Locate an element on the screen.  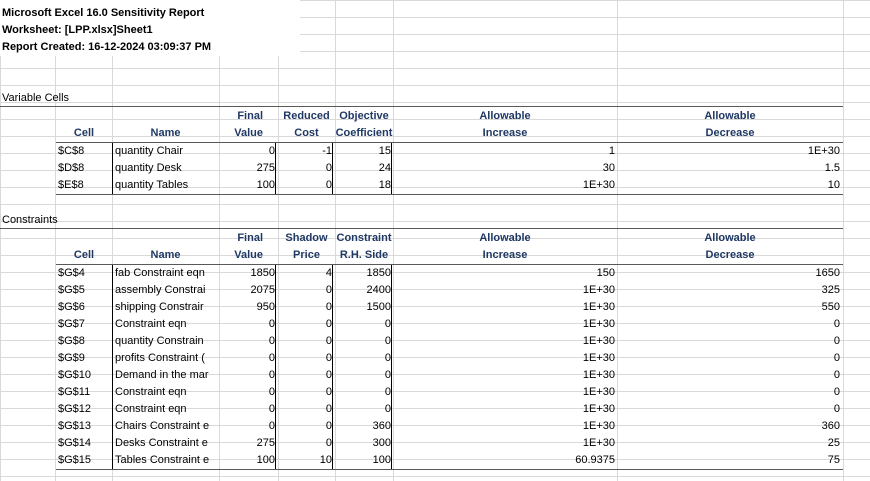
cell-final-value: 100 is located at coordinates (248, 185).